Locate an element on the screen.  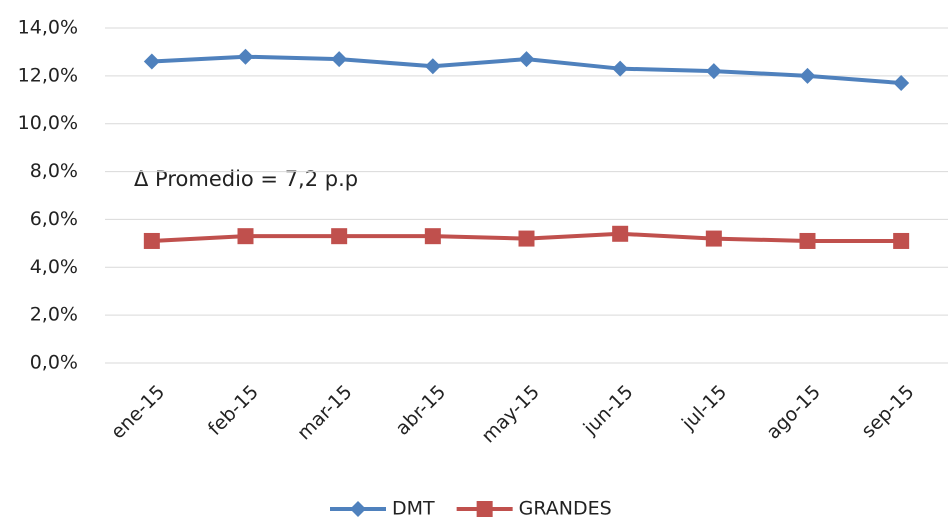
annotation: Δ Promedio = 7,2 p.p is located at coordinates (246, 179).